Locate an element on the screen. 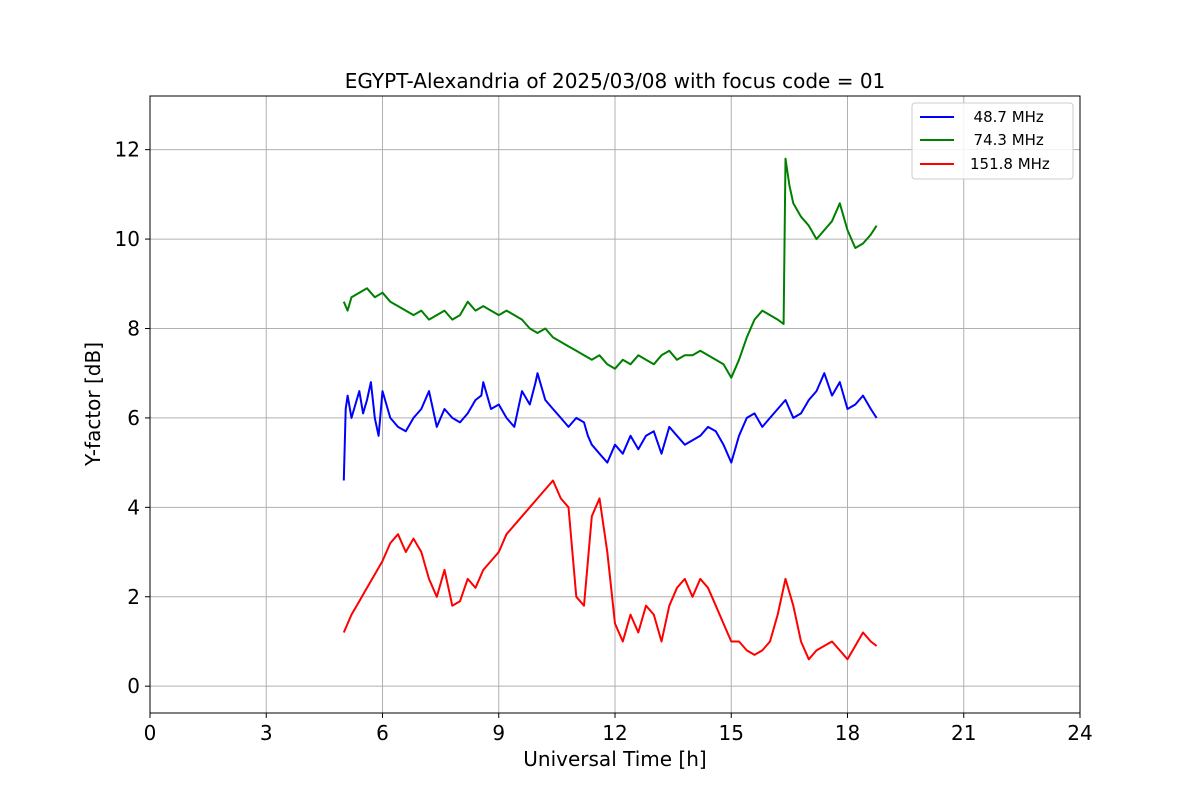  x-tick-label: 6 is located at coordinates (382, 733).